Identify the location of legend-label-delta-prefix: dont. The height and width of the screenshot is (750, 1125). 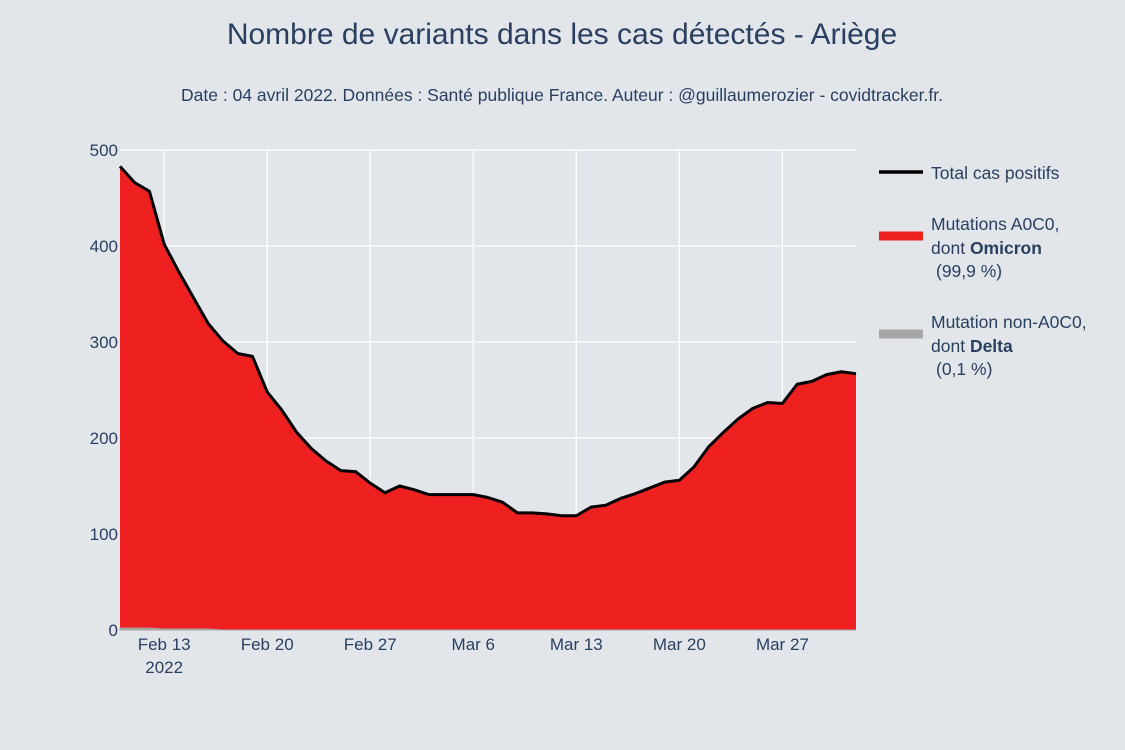
(950, 346).